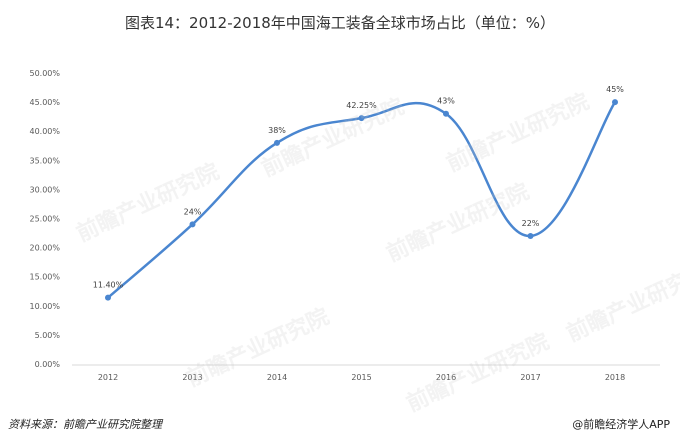 This screenshot has height=439, width=680. Describe the element at coordinates (44, 160) in the screenshot. I see `y-tick-label: 35.00%` at that location.